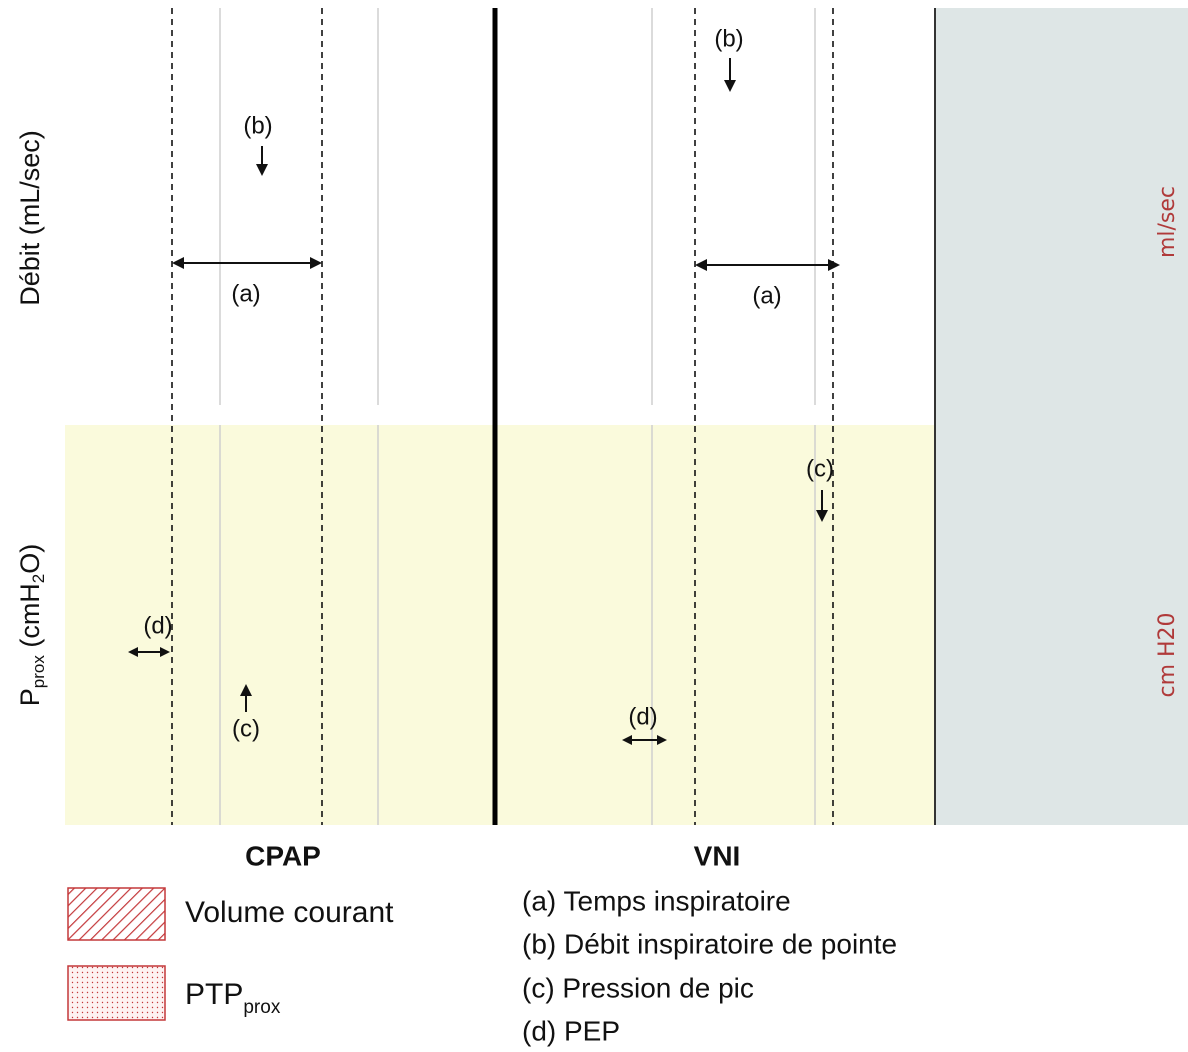 This screenshot has height=1052, width=1188. I want to click on key-item: (c) Pression de pic, so click(638, 987).